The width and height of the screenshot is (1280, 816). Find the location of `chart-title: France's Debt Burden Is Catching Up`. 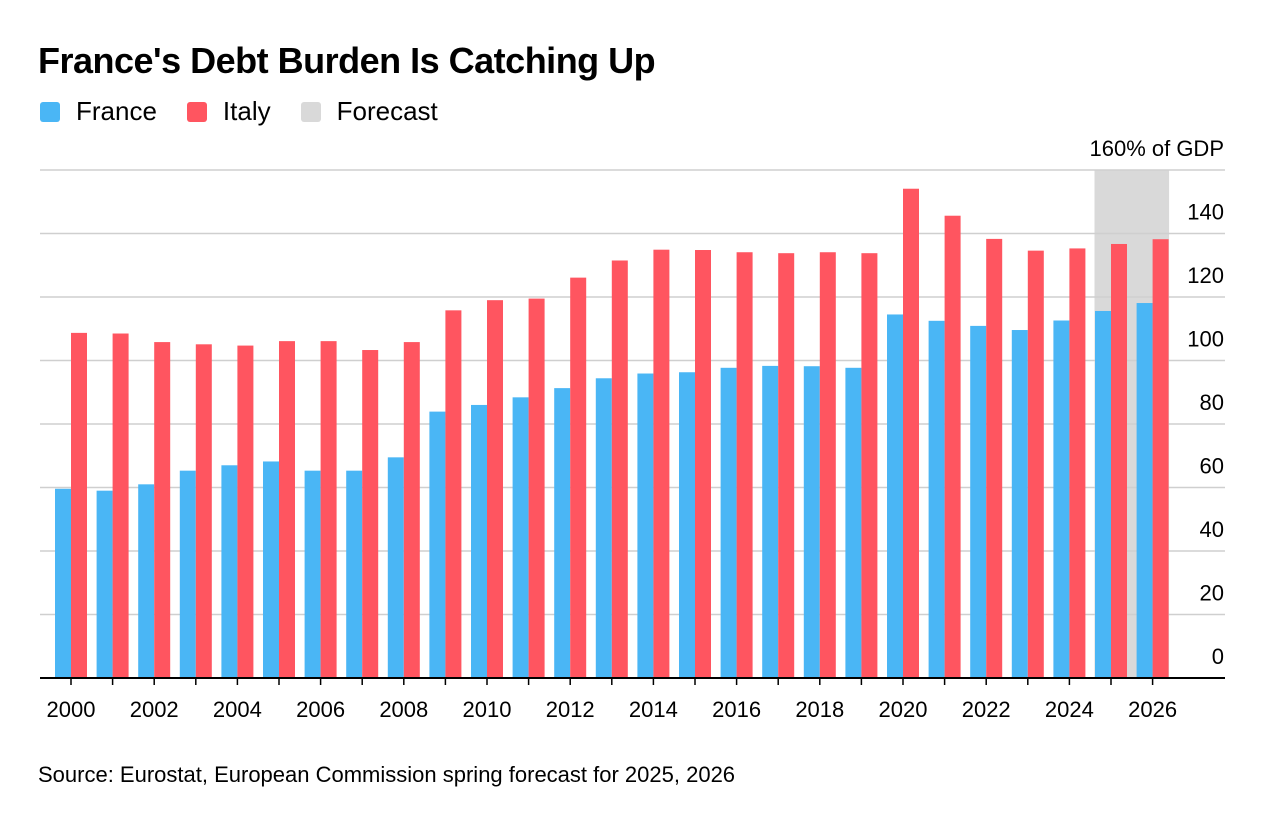

chart-title: France's Debt Burden Is Catching Up is located at coordinates (347, 60).